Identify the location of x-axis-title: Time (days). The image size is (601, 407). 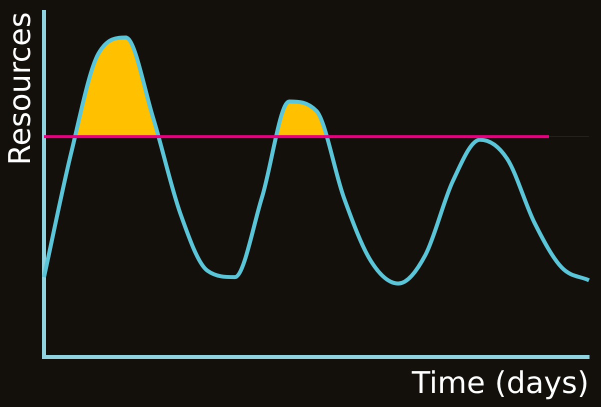
(499, 383).